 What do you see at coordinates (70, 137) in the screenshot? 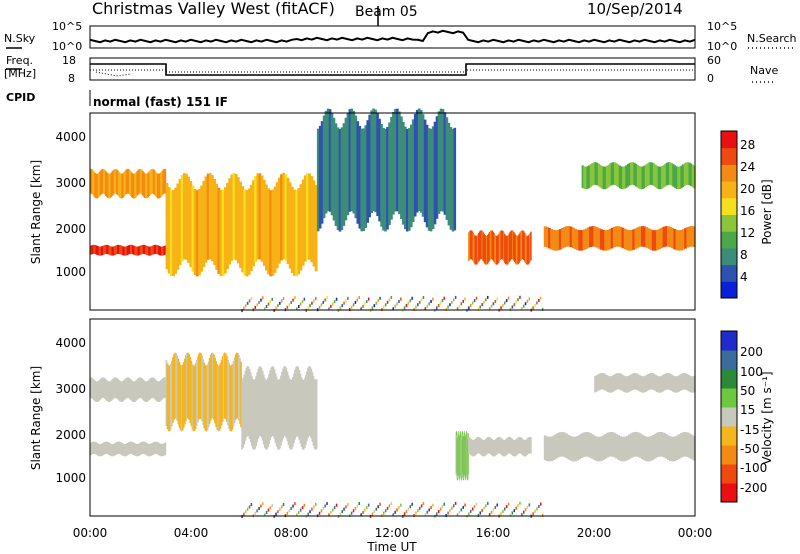
I see `power-ytick-4000: 4000` at bounding box center [70, 137].